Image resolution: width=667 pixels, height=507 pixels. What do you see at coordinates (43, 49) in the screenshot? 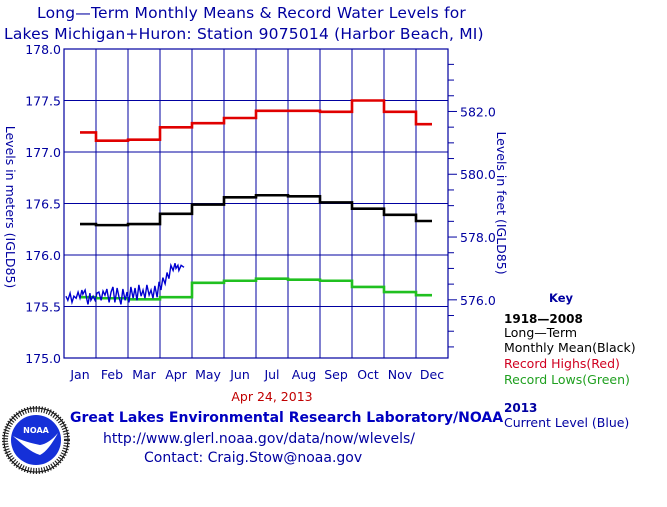
I see `y-tick-label-left: 178.0` at bounding box center [43, 49].